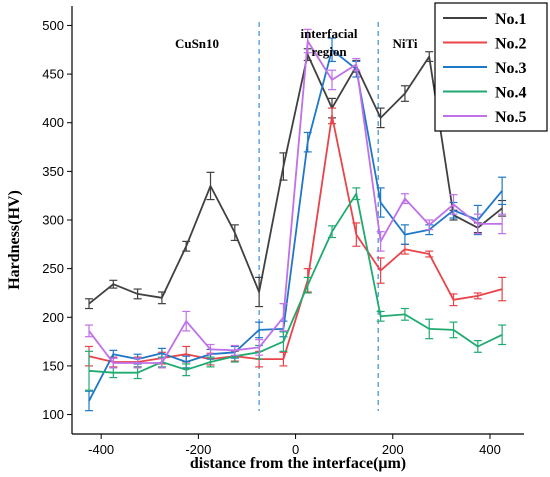 This screenshot has width=550, height=477. What do you see at coordinates (404, 43) in the screenshot?
I see `region-label-niti: NiTi` at bounding box center [404, 43].